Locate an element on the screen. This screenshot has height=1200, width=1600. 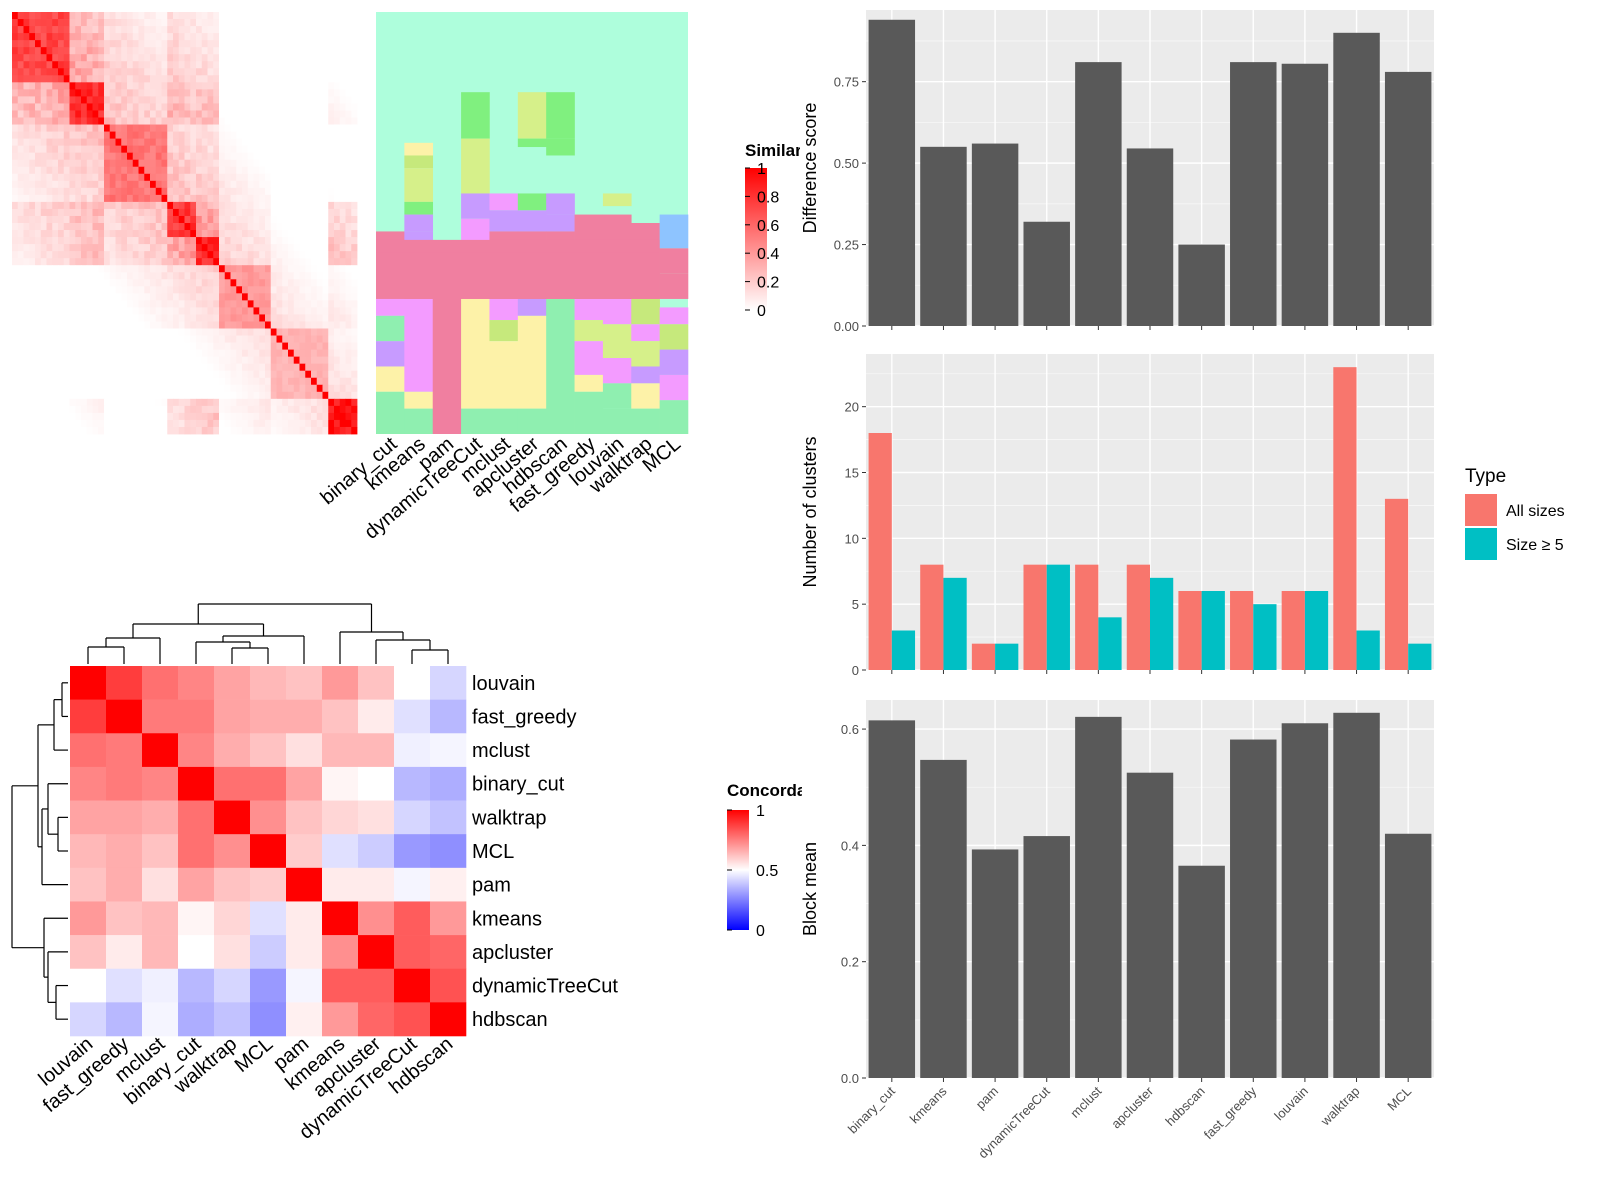
concordance-row-label: louvain is located at coordinates (503, 684).